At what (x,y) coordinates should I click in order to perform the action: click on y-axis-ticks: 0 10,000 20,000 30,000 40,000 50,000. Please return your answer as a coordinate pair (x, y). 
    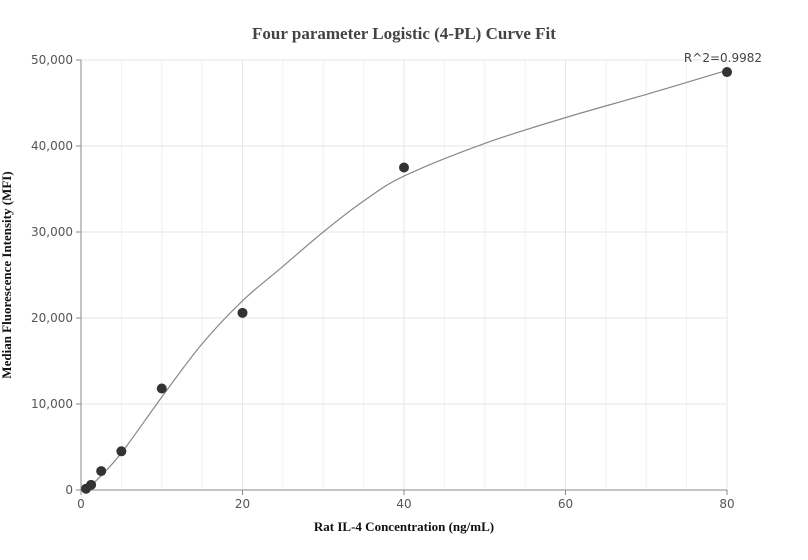
    Looking at the image, I should click on (56, 275).